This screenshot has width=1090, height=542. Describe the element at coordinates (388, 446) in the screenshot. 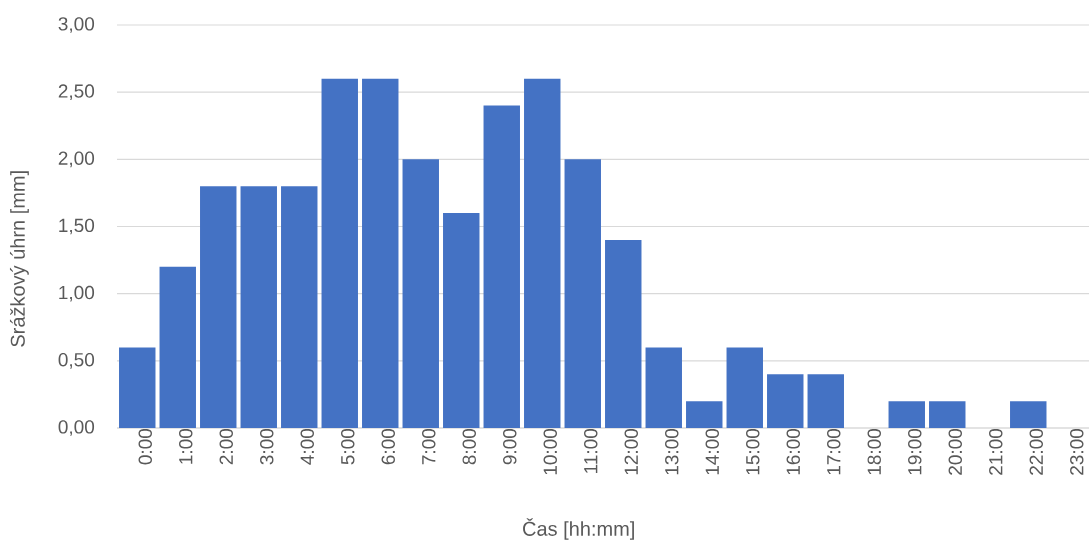

I see `x-tick-label: 6:00` at that location.